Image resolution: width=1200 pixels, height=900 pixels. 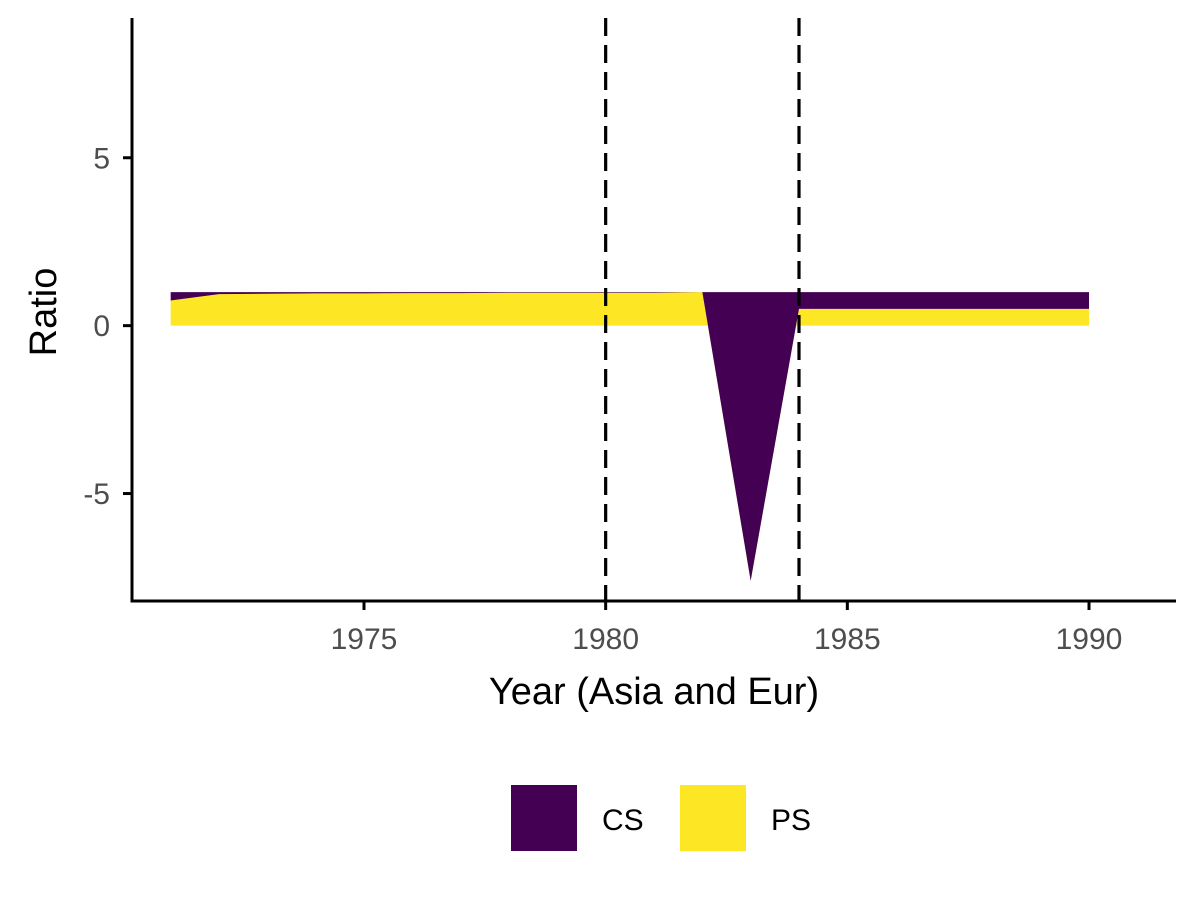 What do you see at coordinates (605, 639) in the screenshot?
I see `x-tick-label: 1980` at bounding box center [605, 639].